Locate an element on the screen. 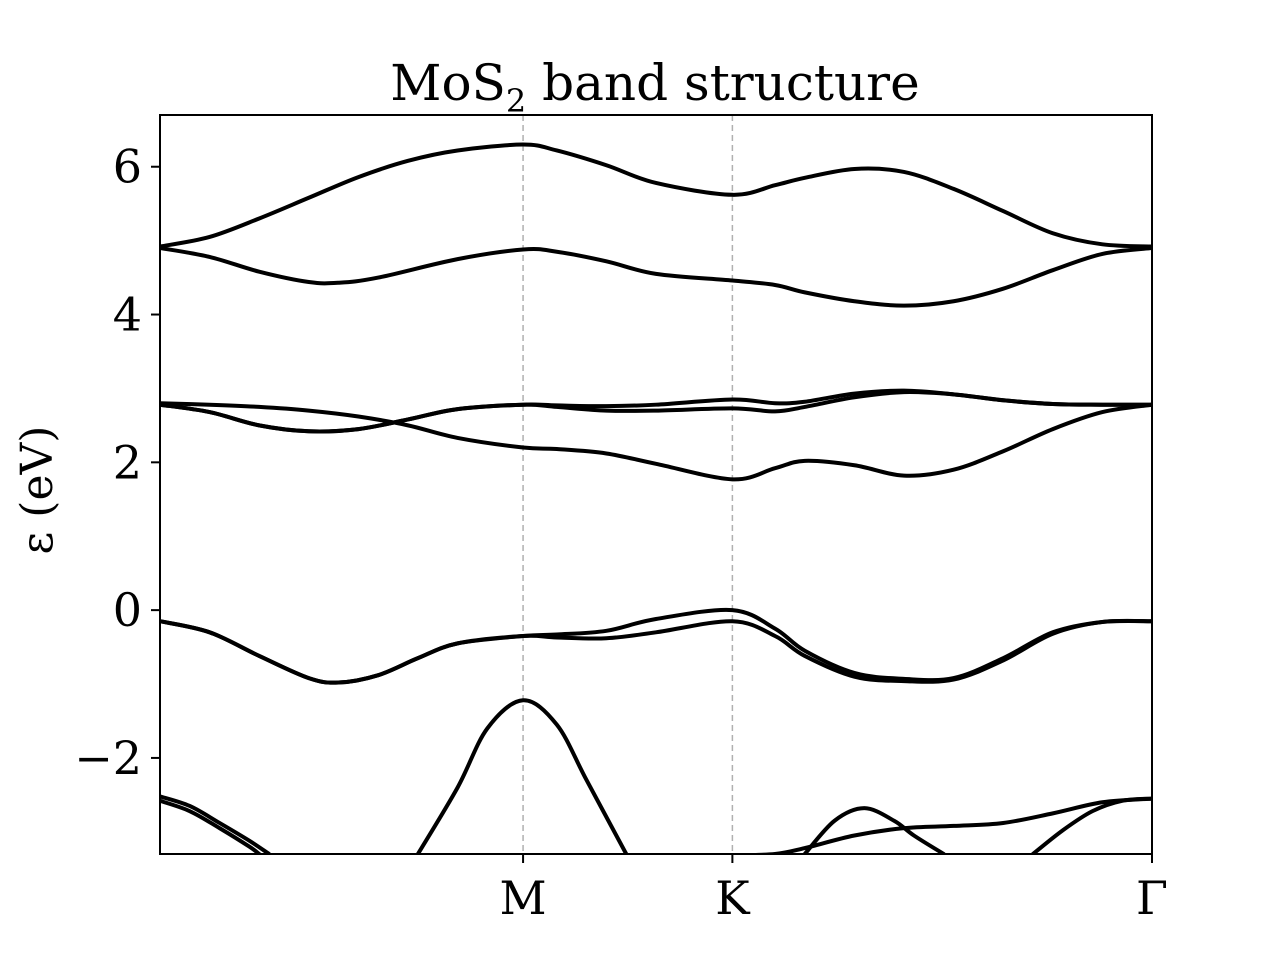 The width and height of the screenshot is (1280, 960). chart-title-main: MoS is located at coordinates (448, 83).